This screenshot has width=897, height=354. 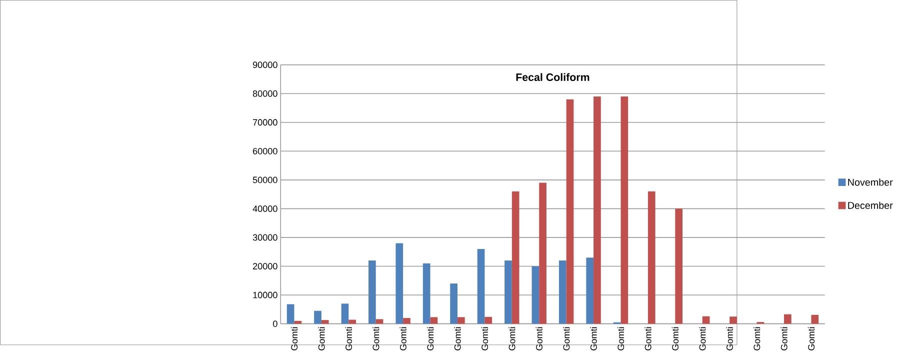 I want to click on text: Fecal Coliform, so click(x=553, y=77).